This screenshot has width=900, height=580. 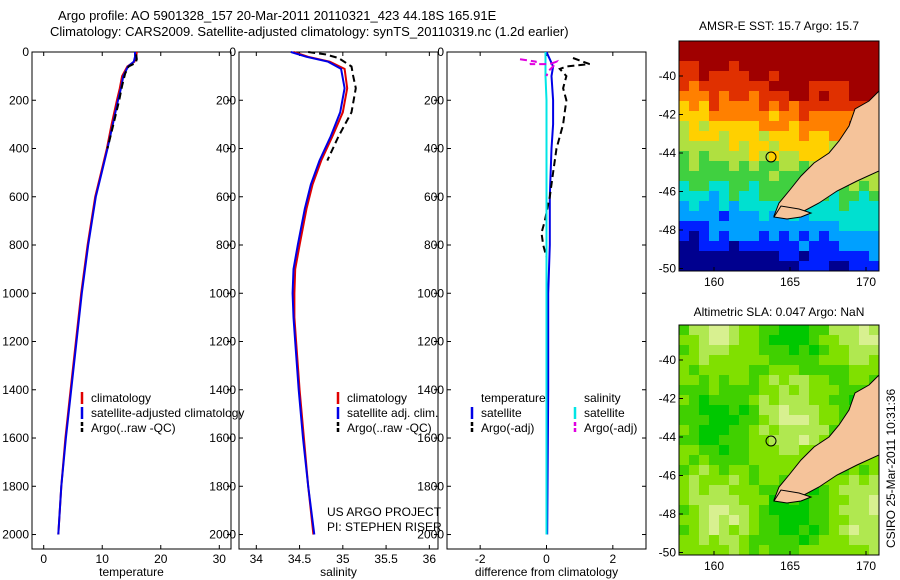 I want to click on map-y-tick-label: -44, so click(x=668, y=437).